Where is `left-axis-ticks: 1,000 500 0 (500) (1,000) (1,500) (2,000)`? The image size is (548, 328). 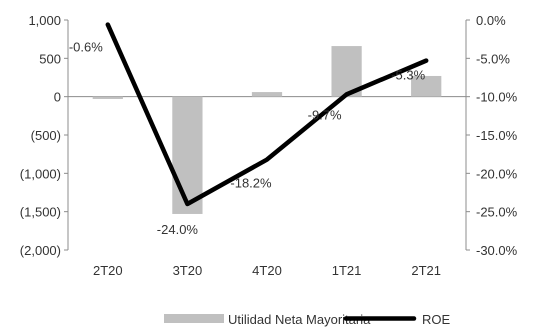 left-axis-ticks: 1,000 500 0 (500) (1,000) (1,500) (2,000) is located at coordinates (44, 135).